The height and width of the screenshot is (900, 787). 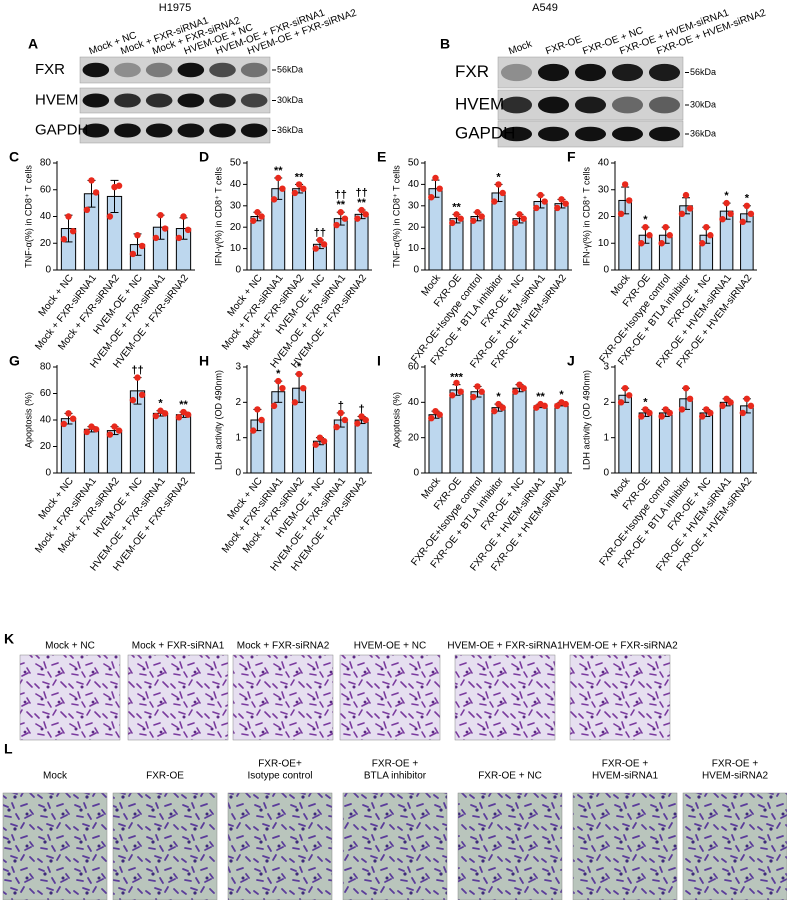 What do you see at coordinates (178, 646) in the screenshot?
I see `micrograph-label: Mock + FXR-siRNA1` at bounding box center [178, 646].